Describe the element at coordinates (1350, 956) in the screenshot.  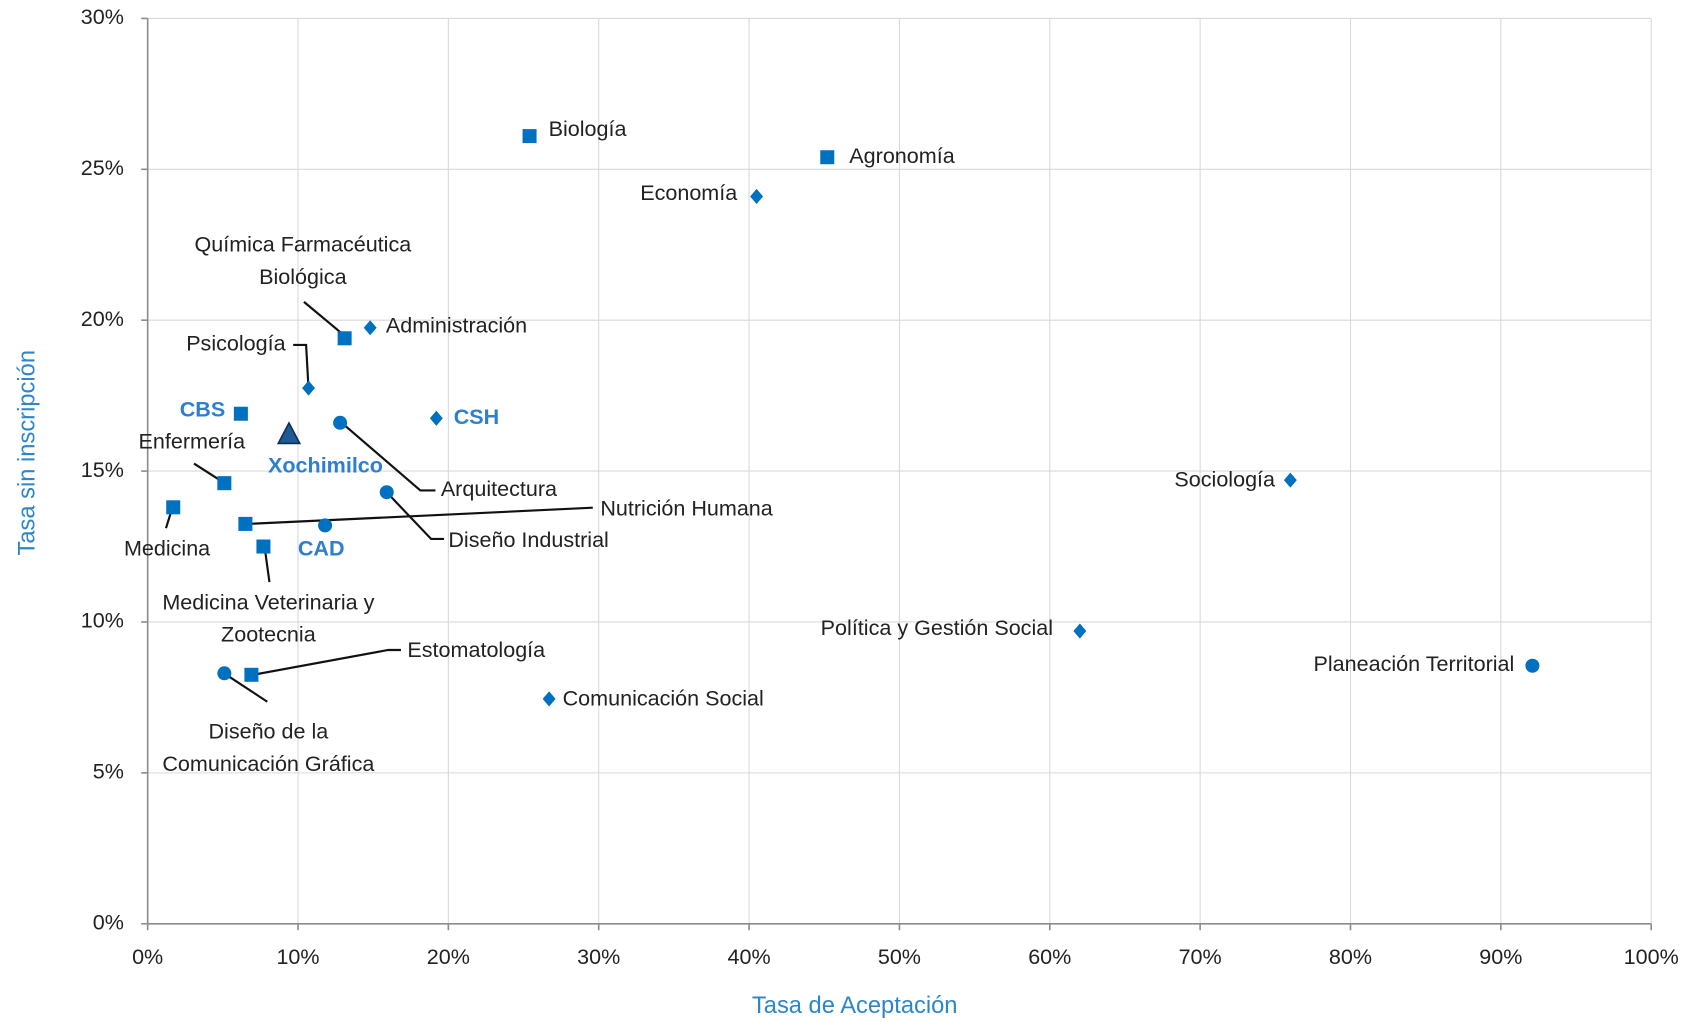
I see `x-tick-label: 80%` at that location.